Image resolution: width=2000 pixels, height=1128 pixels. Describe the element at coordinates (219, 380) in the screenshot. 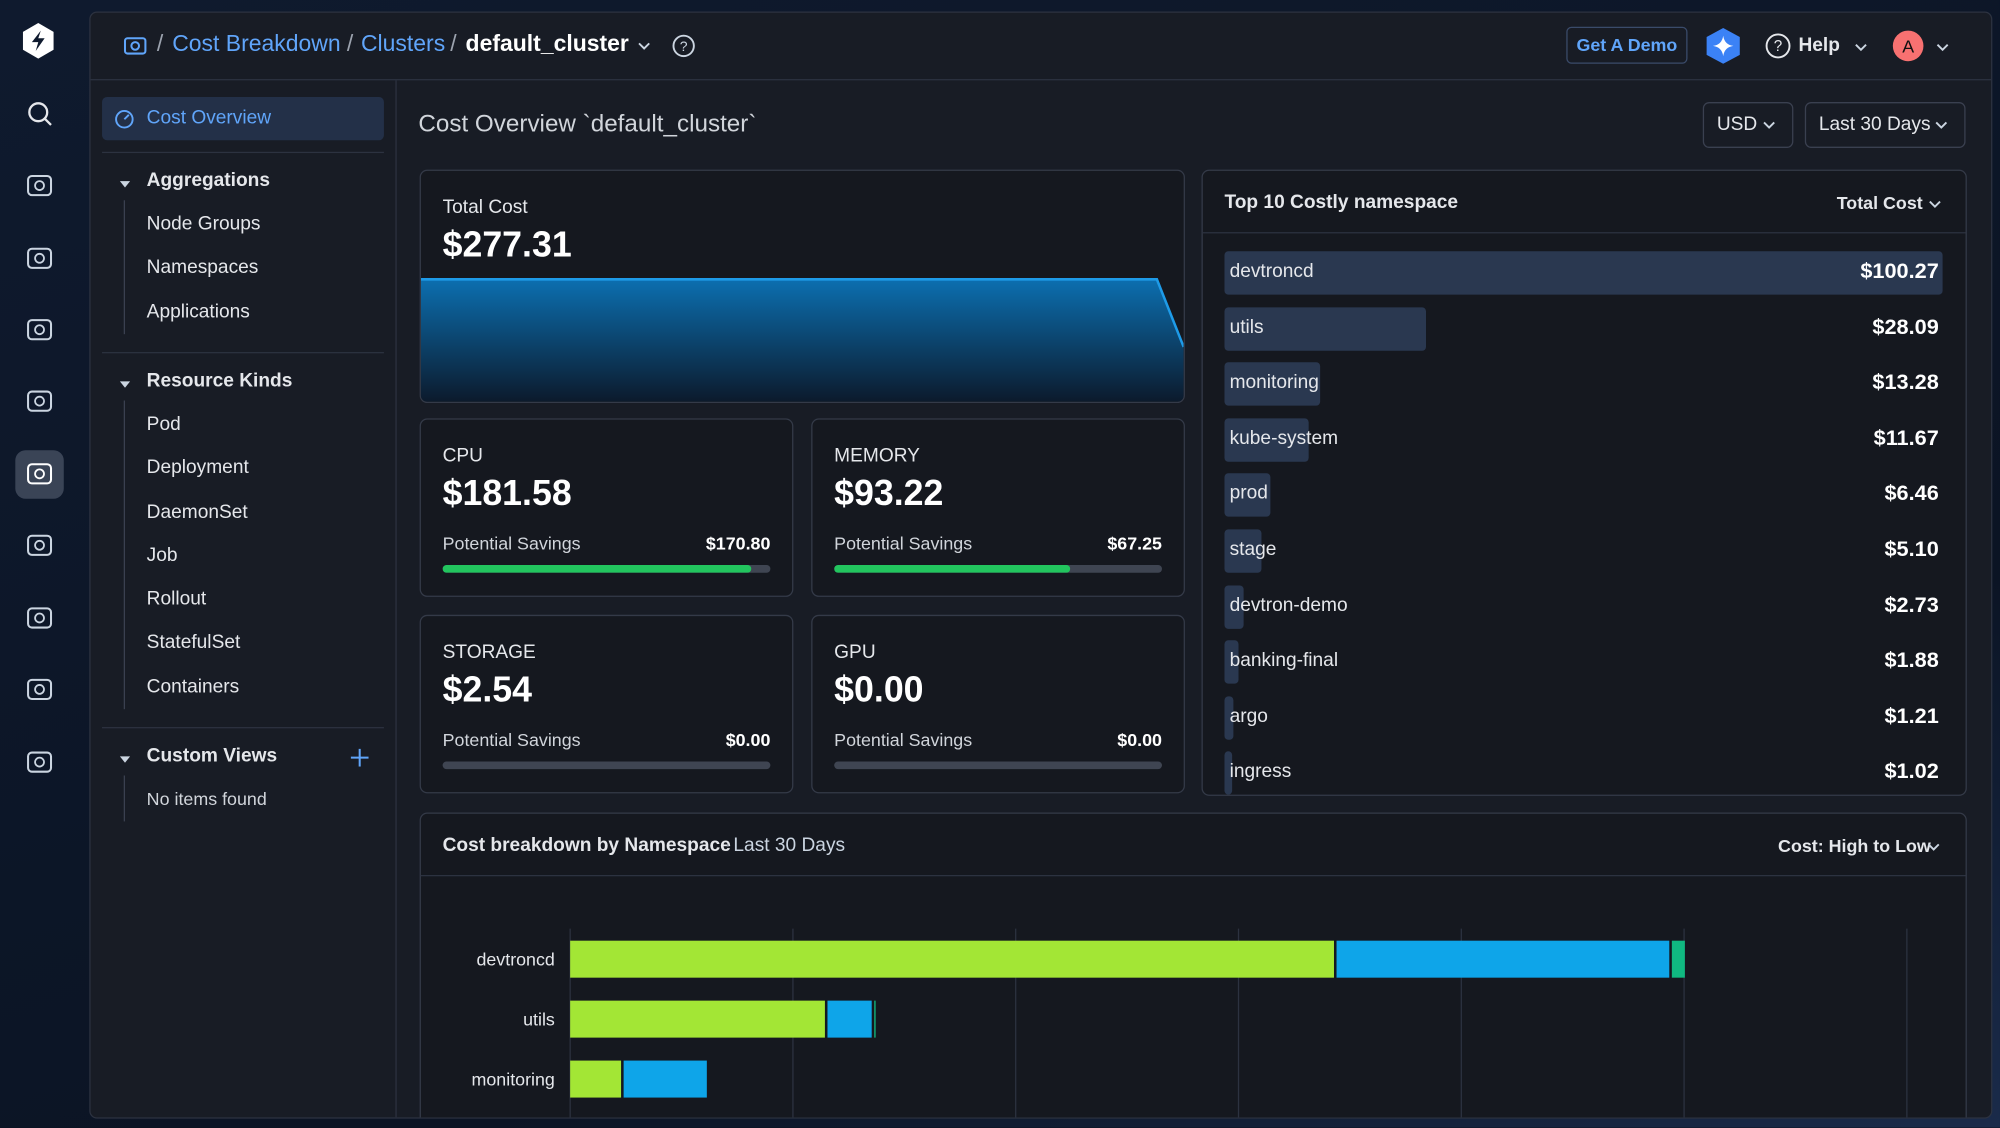

I see `section-title: Resource Kinds` at that location.